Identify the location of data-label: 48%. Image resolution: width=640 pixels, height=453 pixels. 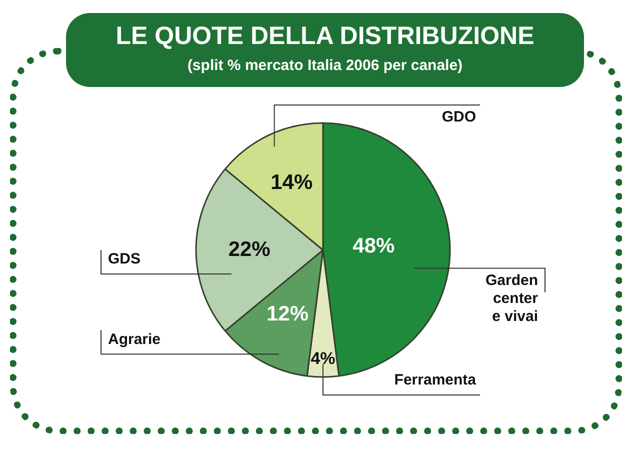
(374, 246).